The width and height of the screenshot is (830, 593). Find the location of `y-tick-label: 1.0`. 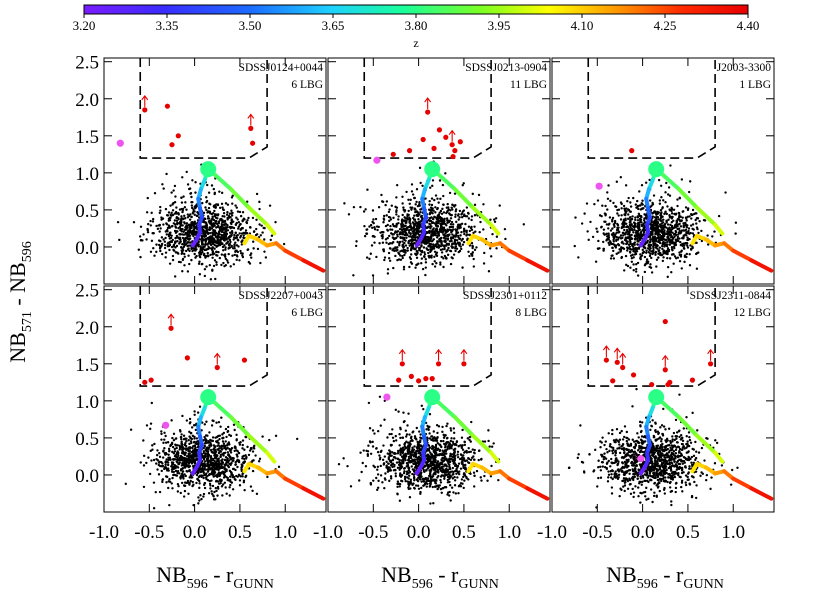

y-tick-label: 1.0 is located at coordinates (87, 174).